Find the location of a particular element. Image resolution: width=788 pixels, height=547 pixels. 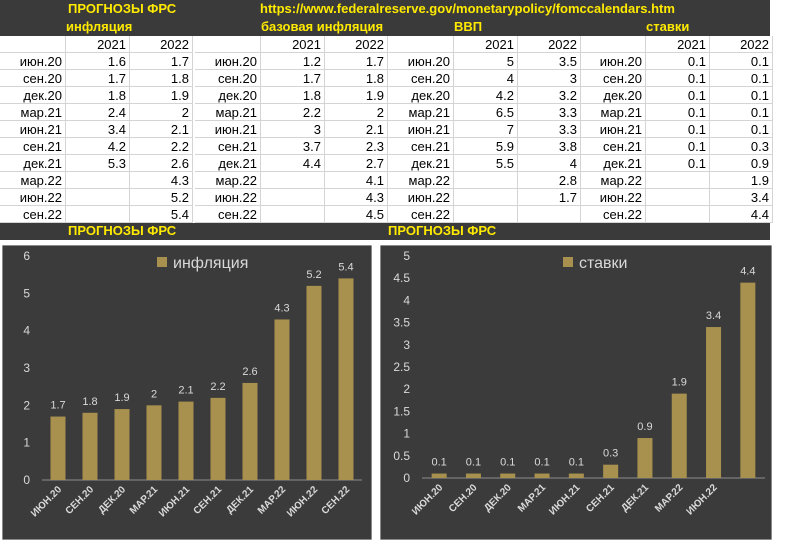

cell-value: 4.3 is located at coordinates (161, 180).